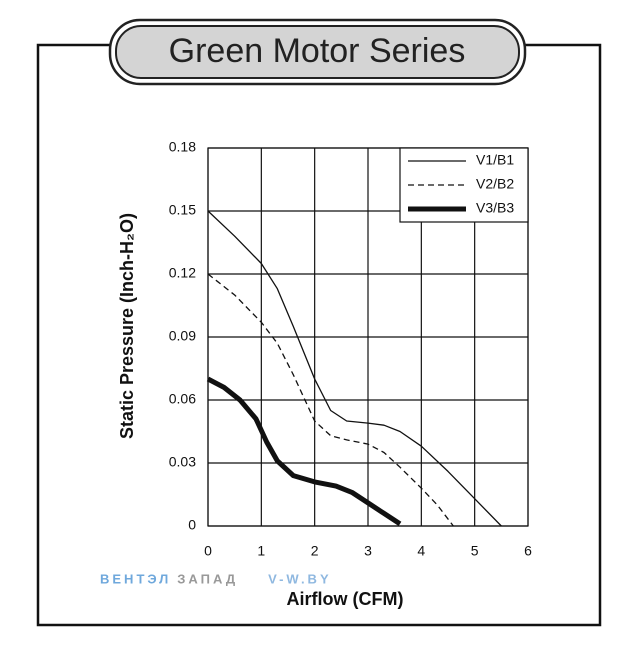 The image size is (636, 649). Describe the element at coordinates (182, 462) in the screenshot. I see `y-tick-label: 0.03` at that location.